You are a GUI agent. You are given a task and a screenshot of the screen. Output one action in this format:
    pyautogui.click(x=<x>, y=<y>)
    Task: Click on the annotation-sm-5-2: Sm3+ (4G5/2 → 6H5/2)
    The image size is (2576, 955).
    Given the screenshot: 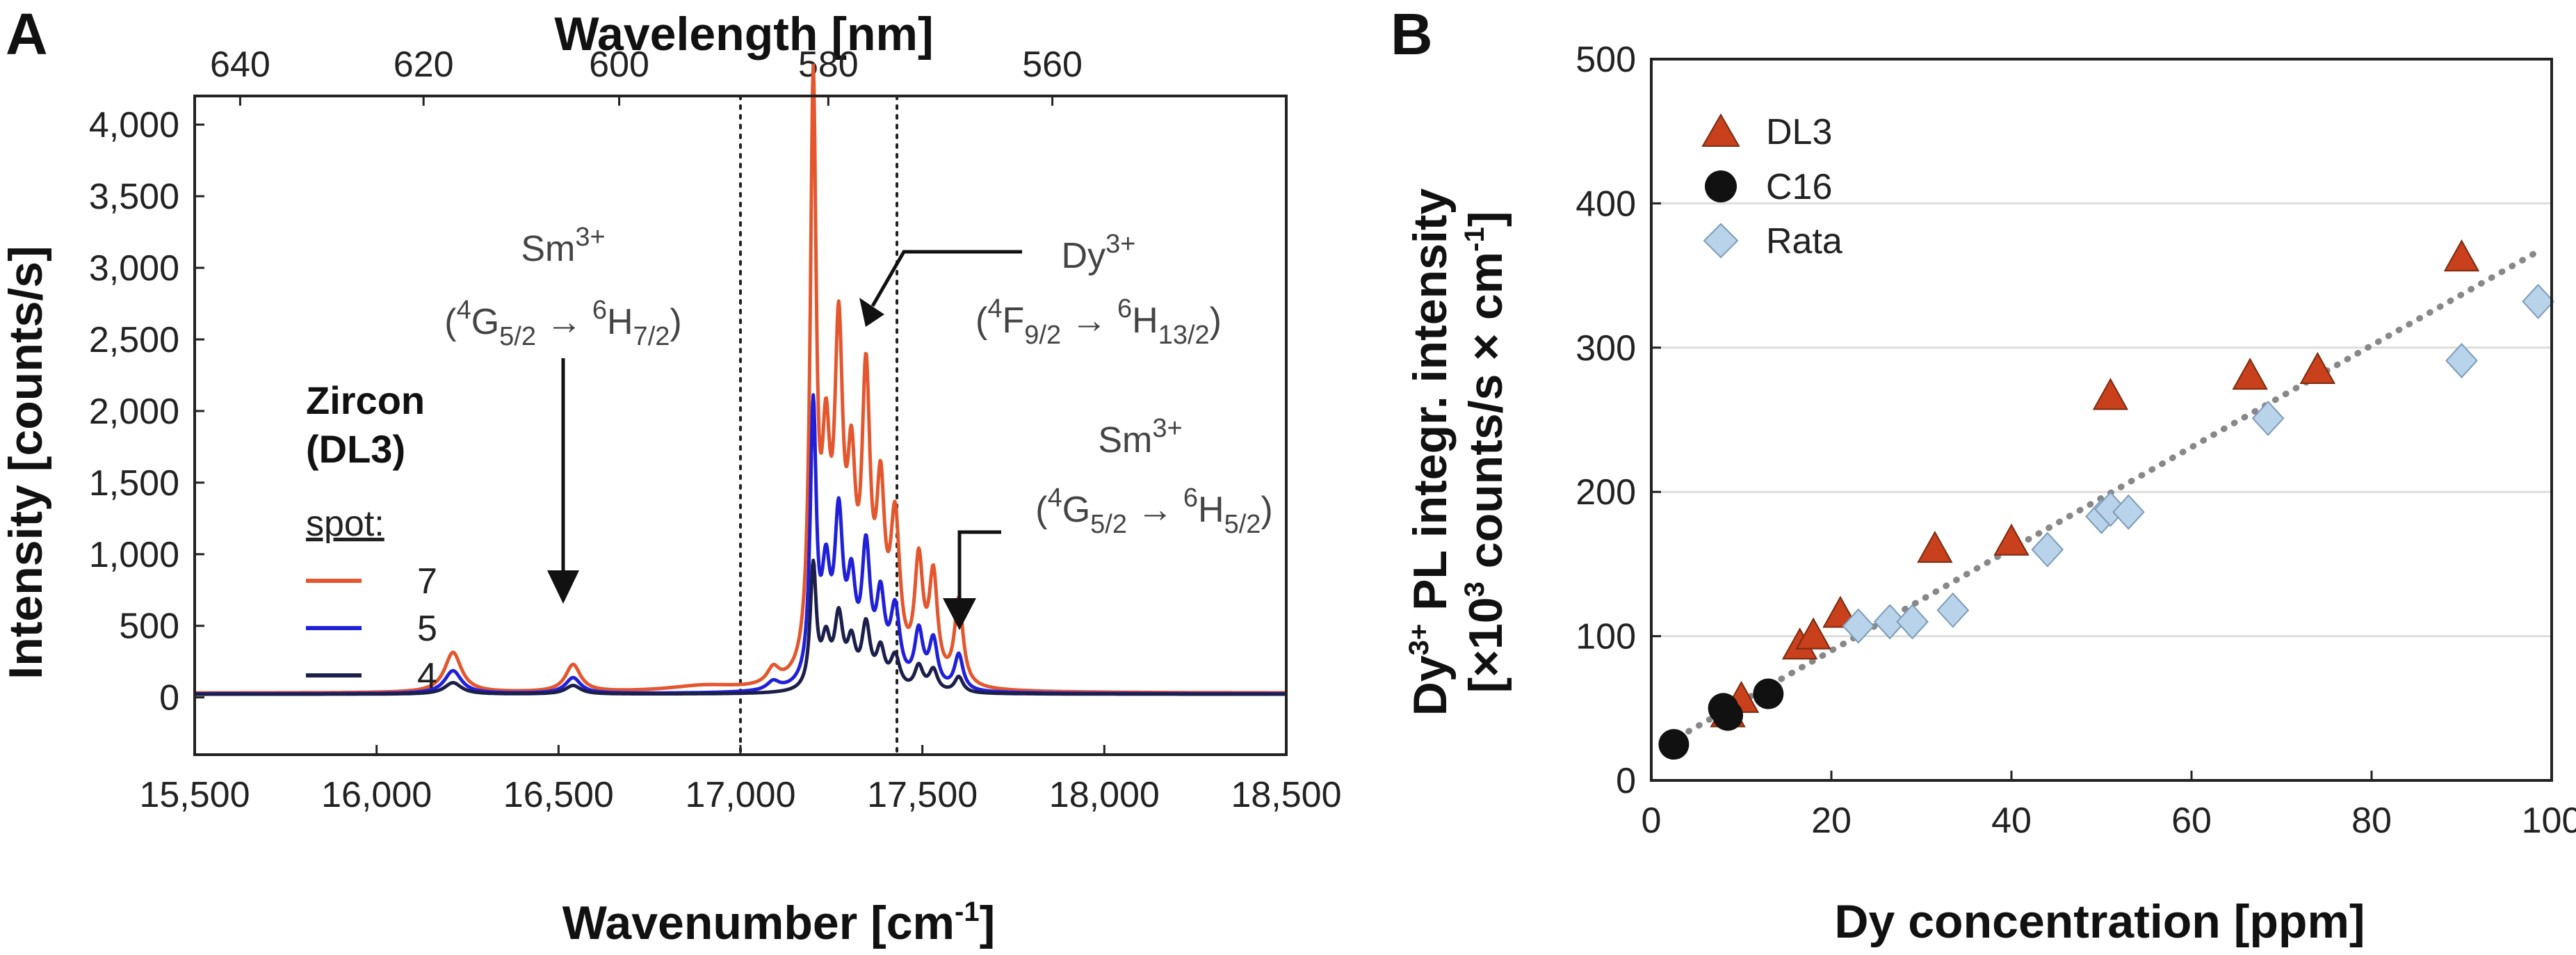 What is the action you would take?
    pyautogui.click(x=1108, y=522)
    